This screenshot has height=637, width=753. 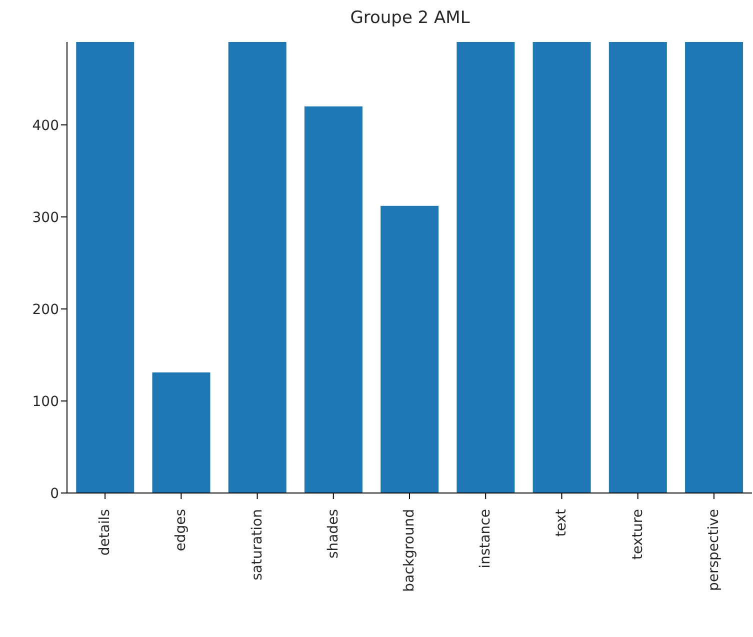 What do you see at coordinates (333, 534) in the screenshot?
I see `x-tick-label: shades` at bounding box center [333, 534].